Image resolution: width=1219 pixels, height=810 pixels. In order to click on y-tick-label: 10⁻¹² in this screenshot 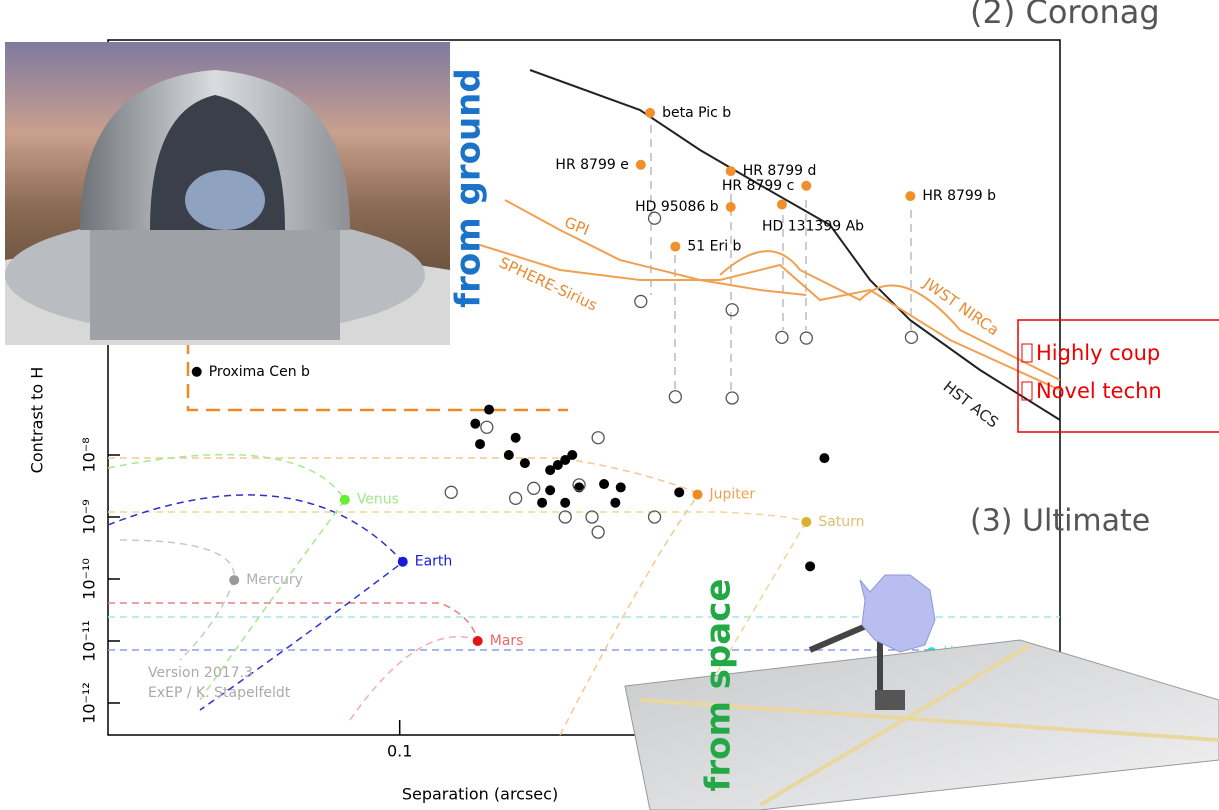, I will do `click(89, 703)`.